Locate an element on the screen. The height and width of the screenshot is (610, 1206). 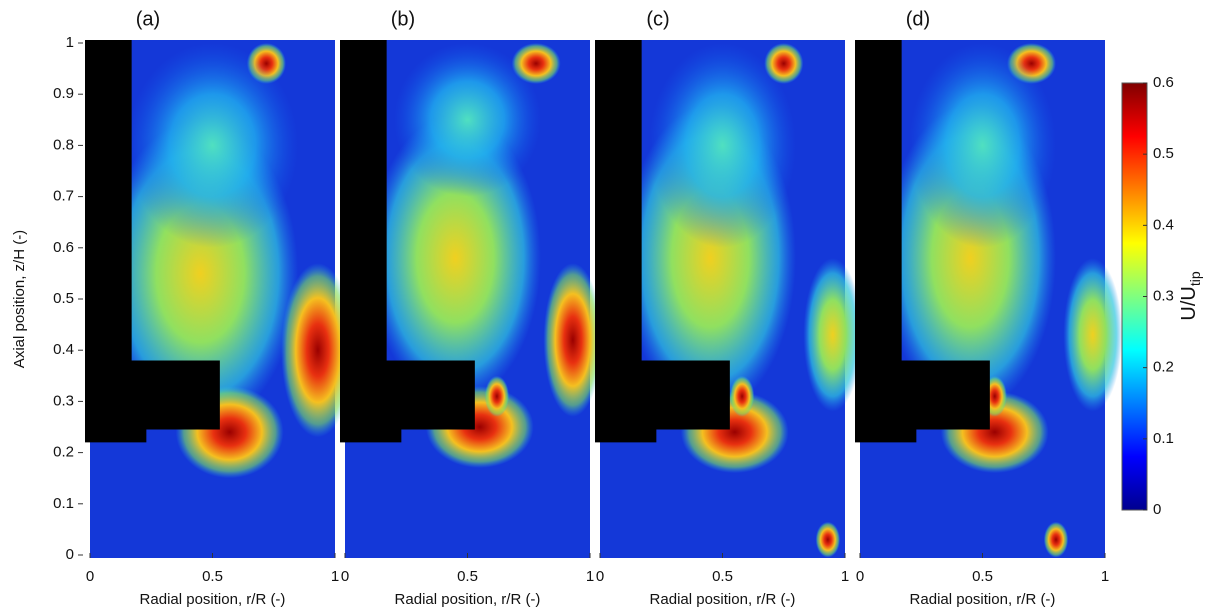
colorbar-tick-label: 0.3 is located at coordinates (1163, 295).